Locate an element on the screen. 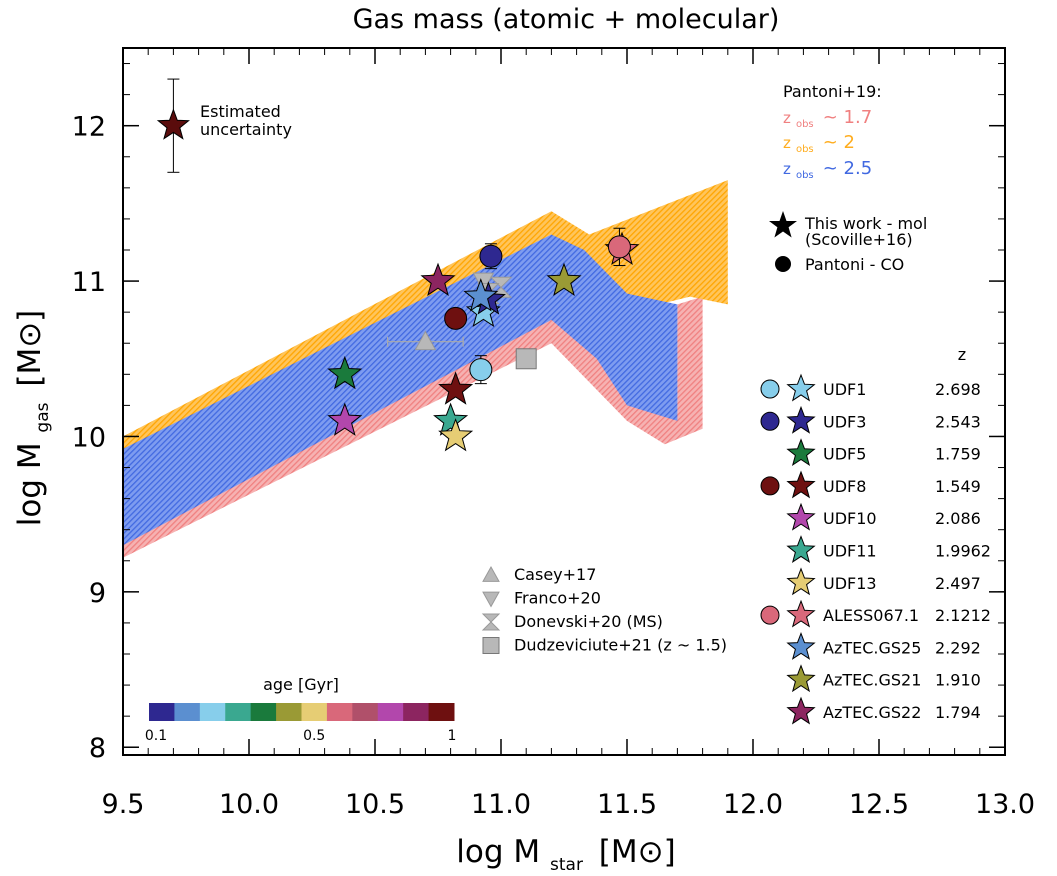 The height and width of the screenshot is (876, 1057). legend-name-AzTEC.GS25: AzTEC.GS25 is located at coordinates (872, 647).